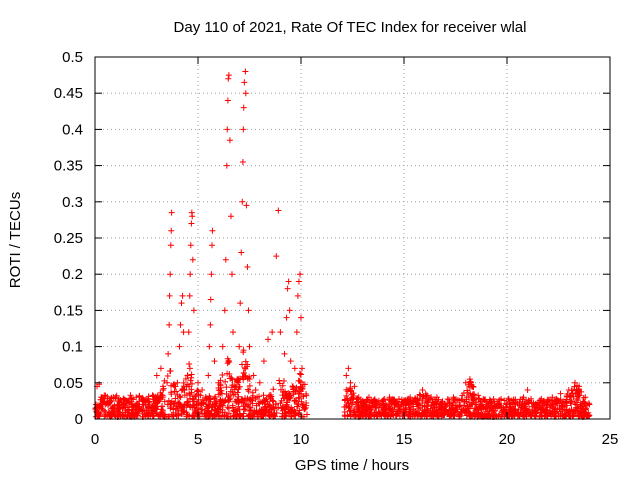 The image size is (640, 485). I want to click on x-tick-label: 0, so click(95, 439).